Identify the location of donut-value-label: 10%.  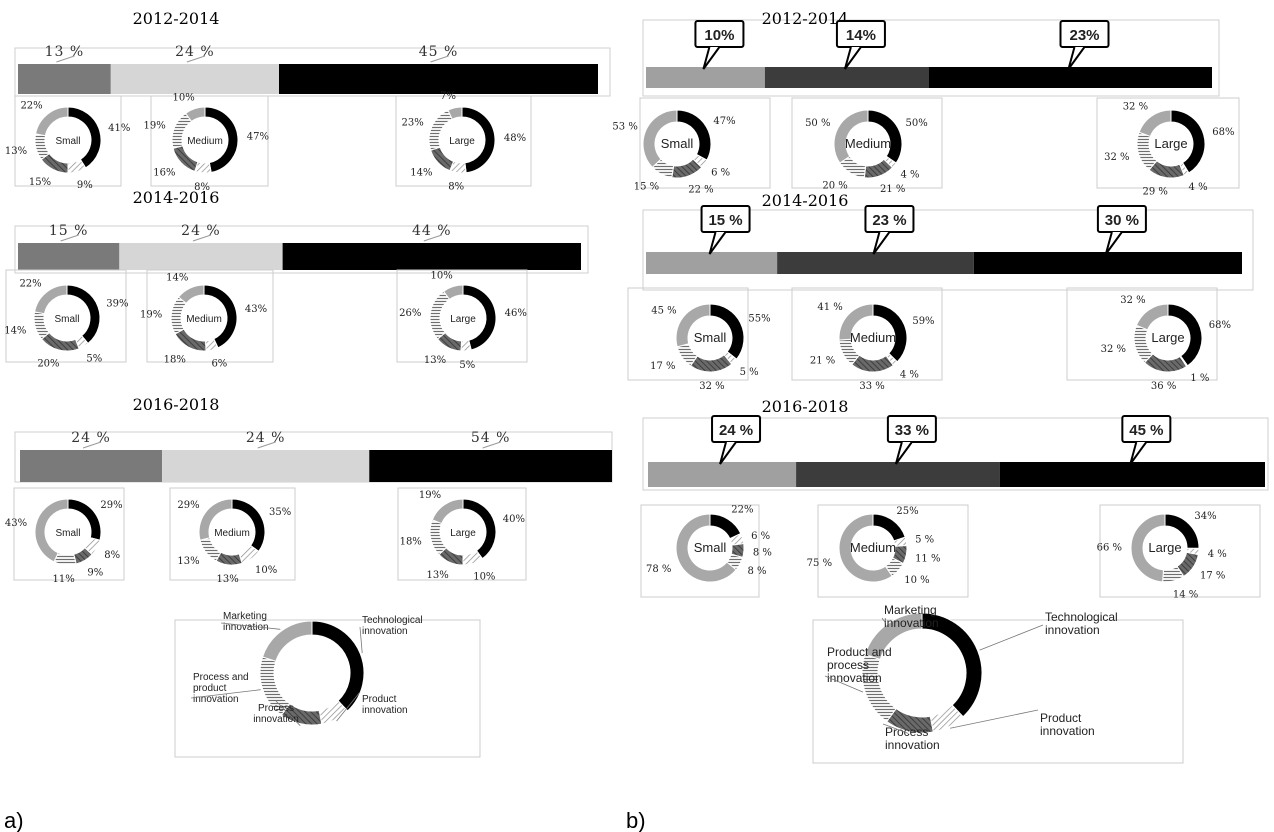
(266, 570).